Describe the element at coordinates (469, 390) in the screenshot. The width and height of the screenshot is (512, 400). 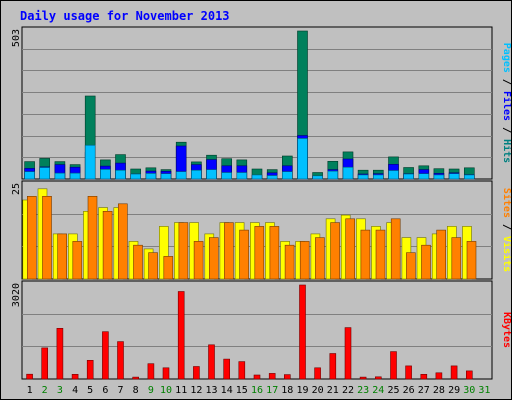
I see `x-tick-label-30: 30` at that location.